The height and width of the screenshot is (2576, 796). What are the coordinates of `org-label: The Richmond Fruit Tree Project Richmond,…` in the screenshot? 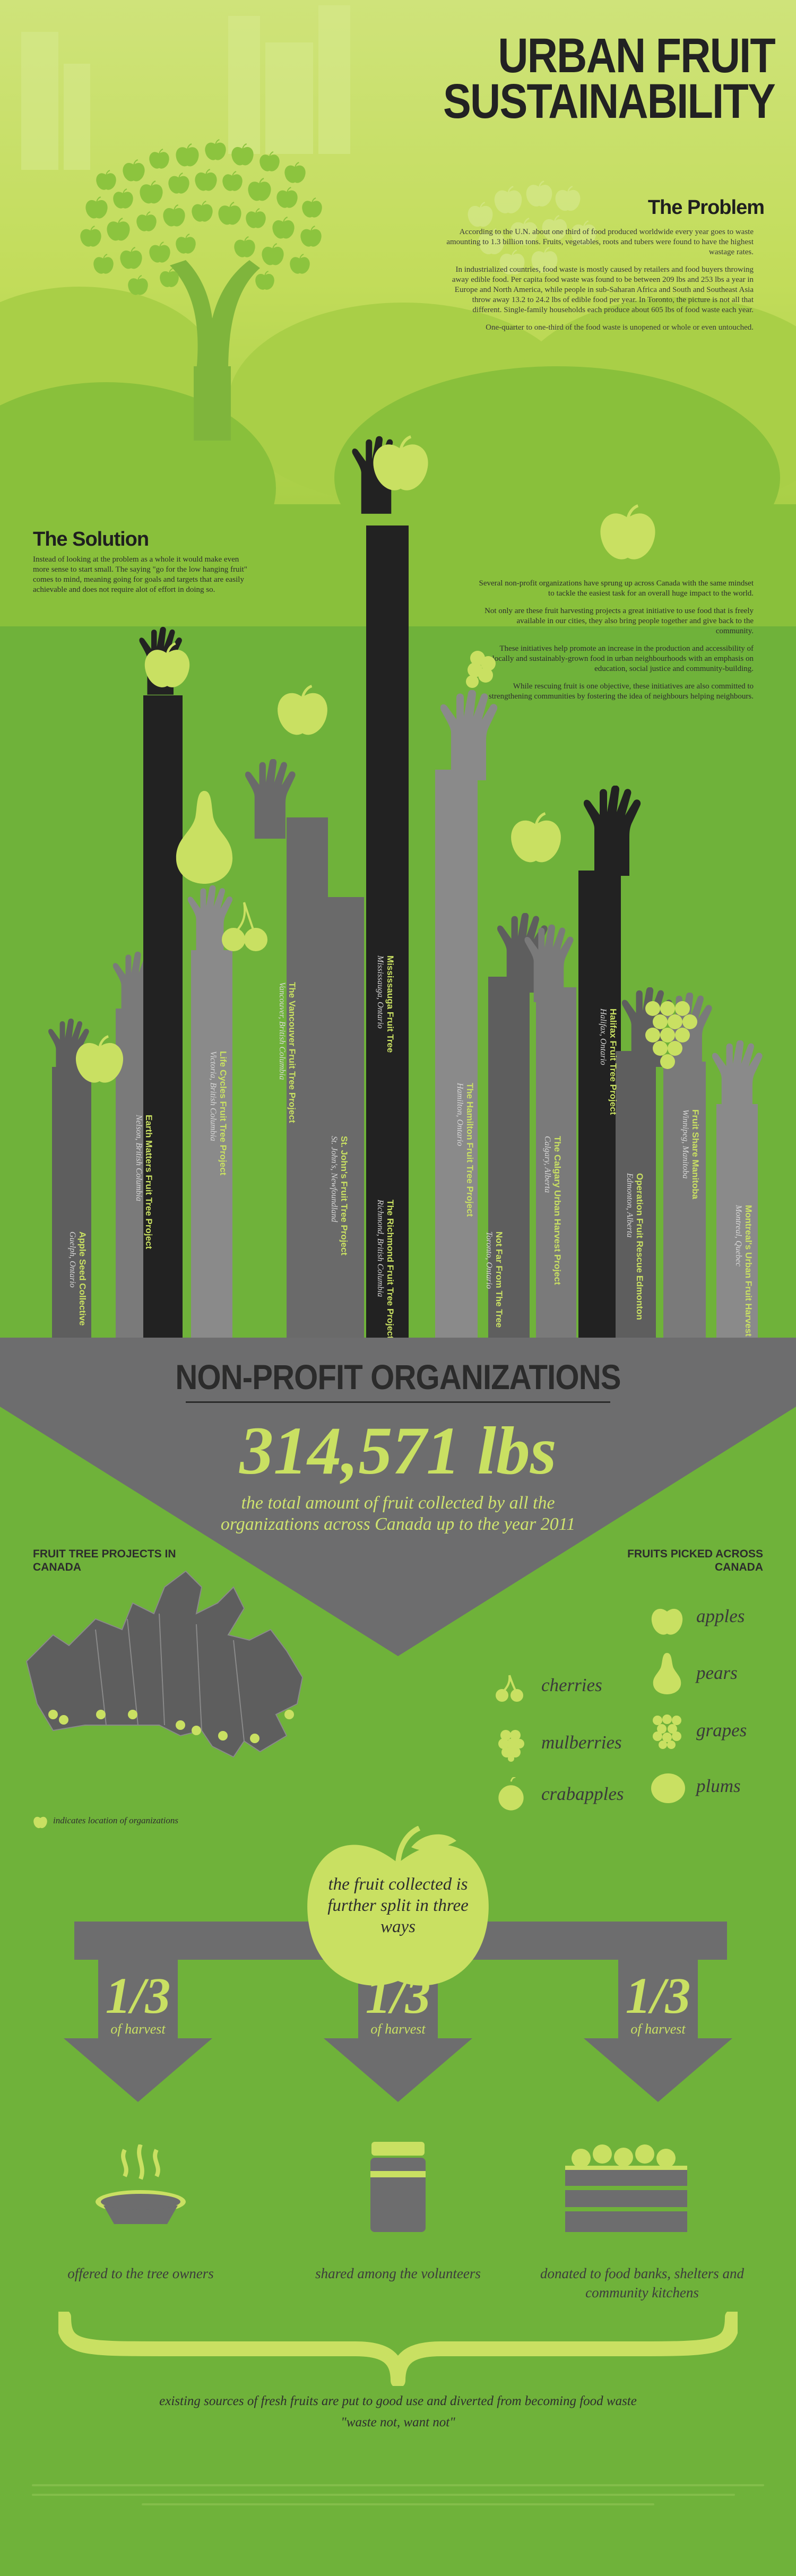 It's located at (385, 1270).